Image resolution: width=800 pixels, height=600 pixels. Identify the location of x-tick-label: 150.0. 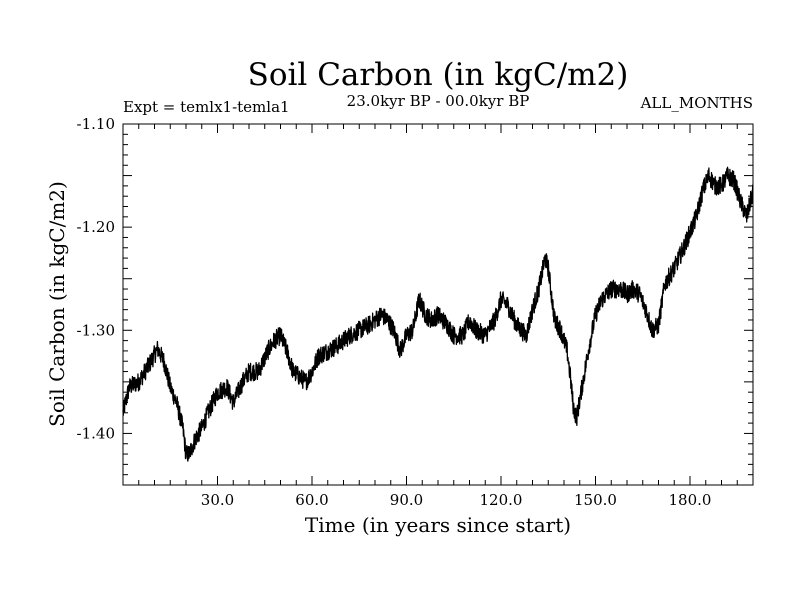
(595, 500).